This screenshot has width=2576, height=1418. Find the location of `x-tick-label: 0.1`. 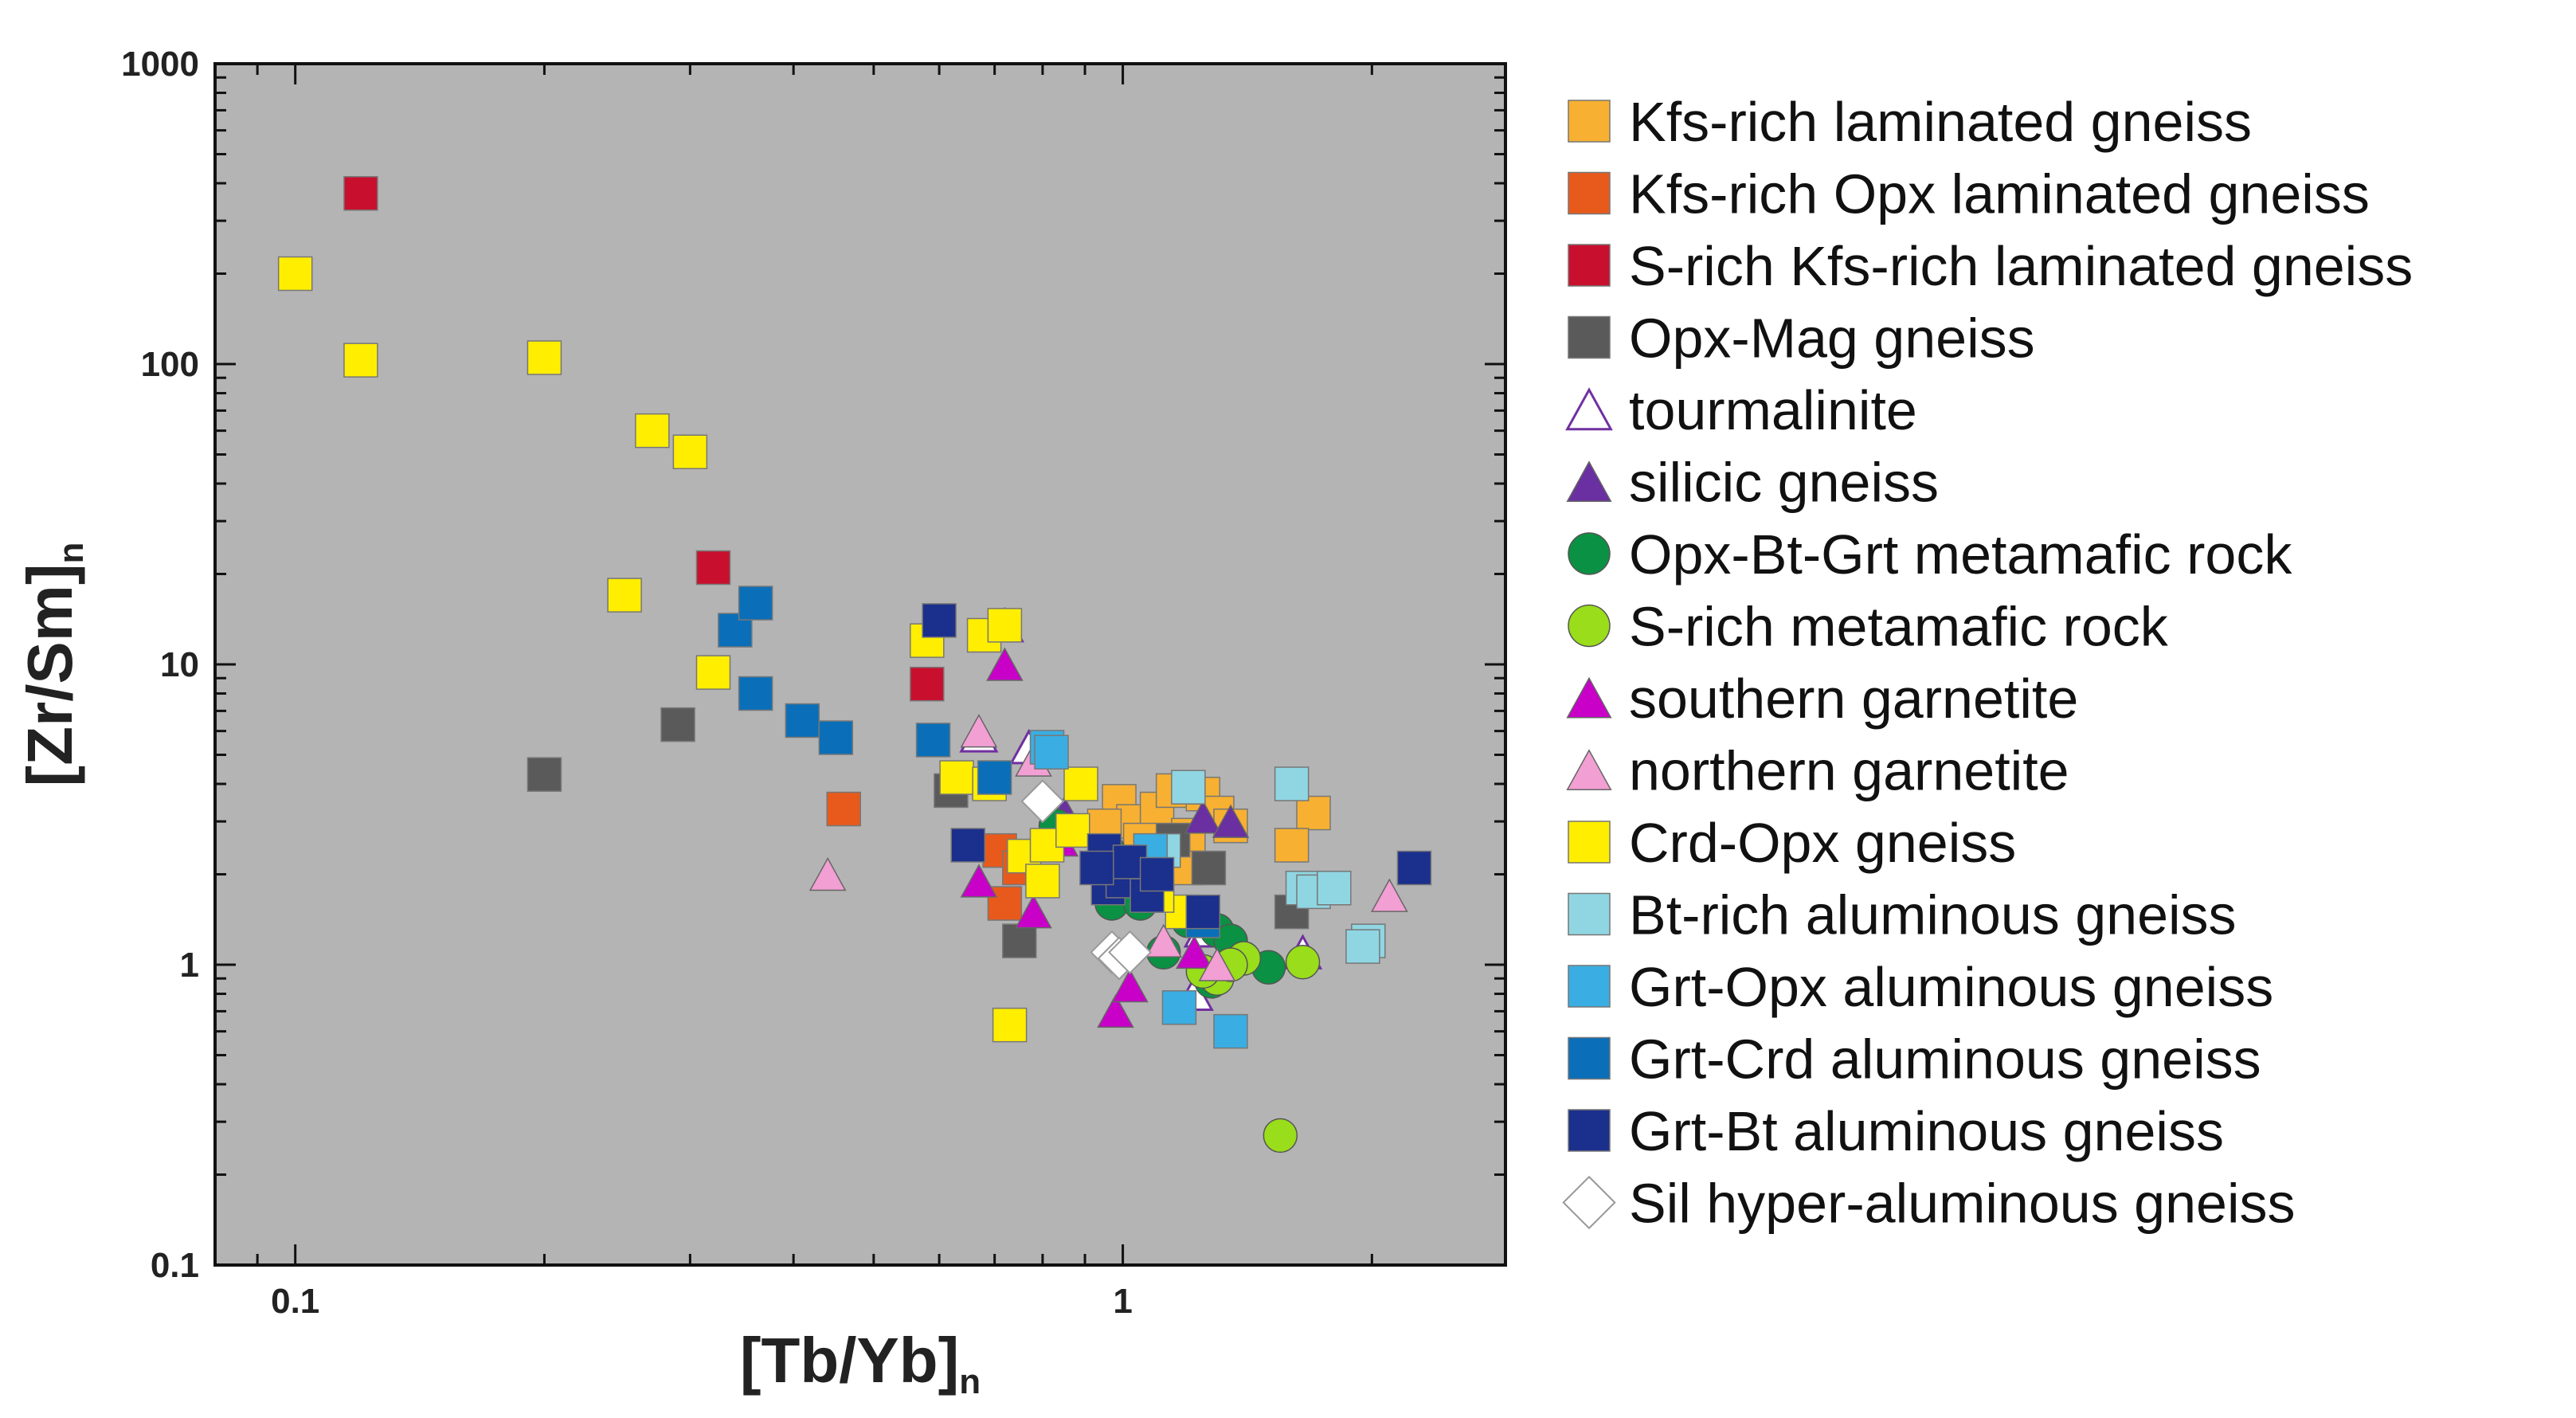

x-tick-label: 0.1 is located at coordinates (295, 1301).